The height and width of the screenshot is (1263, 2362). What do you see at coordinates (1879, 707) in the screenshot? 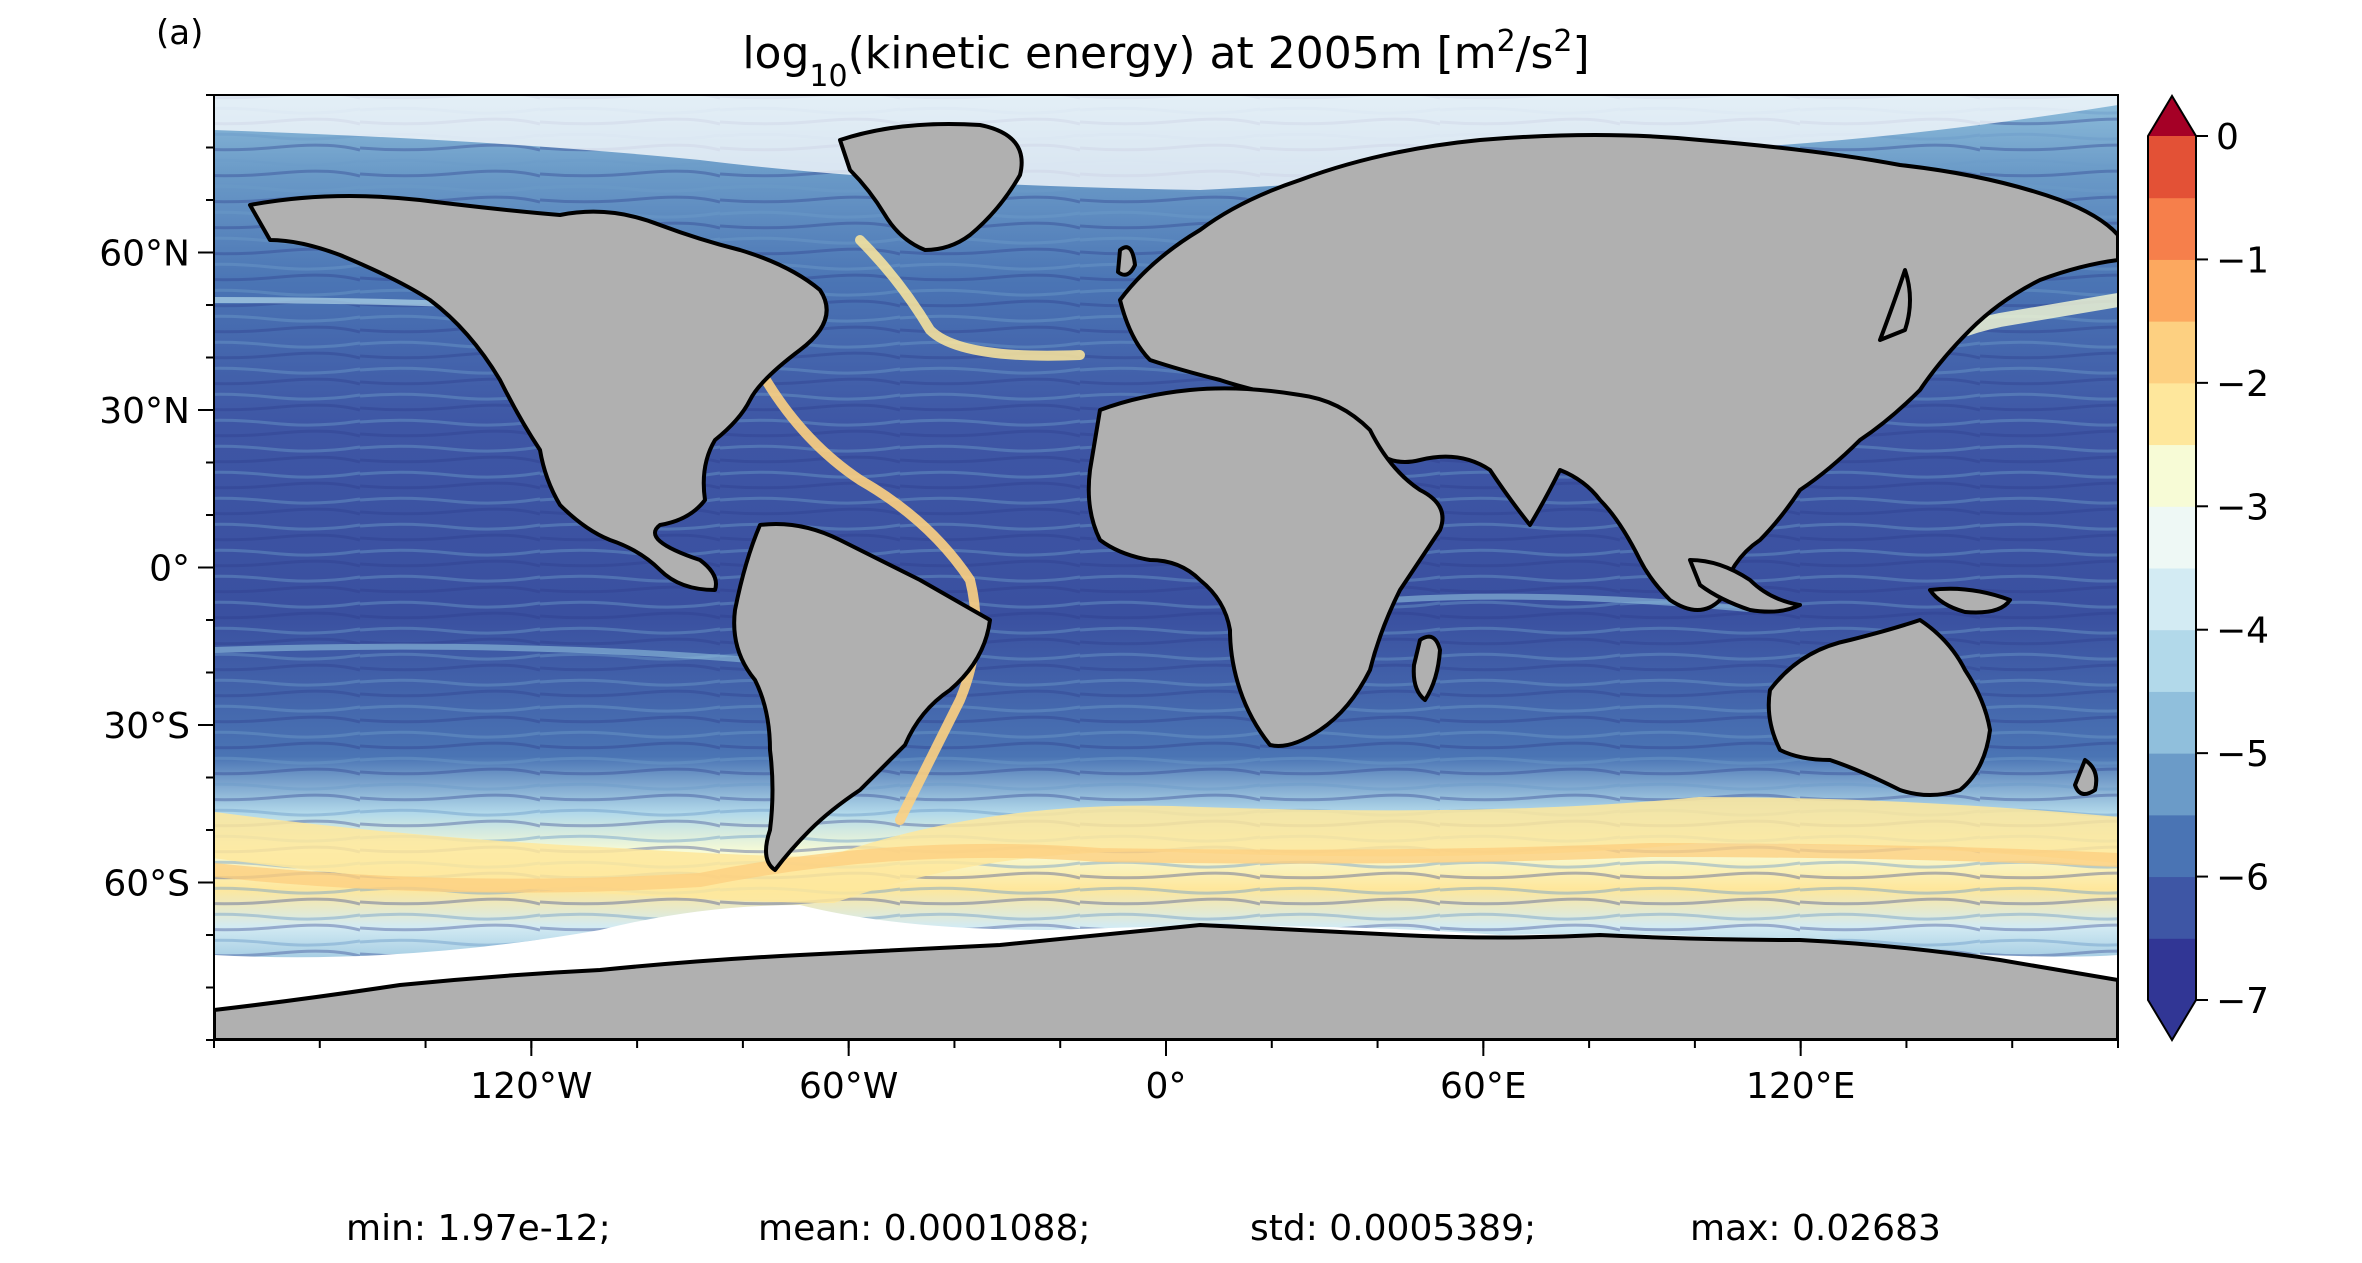
I see `land-australia` at bounding box center [1879, 707].